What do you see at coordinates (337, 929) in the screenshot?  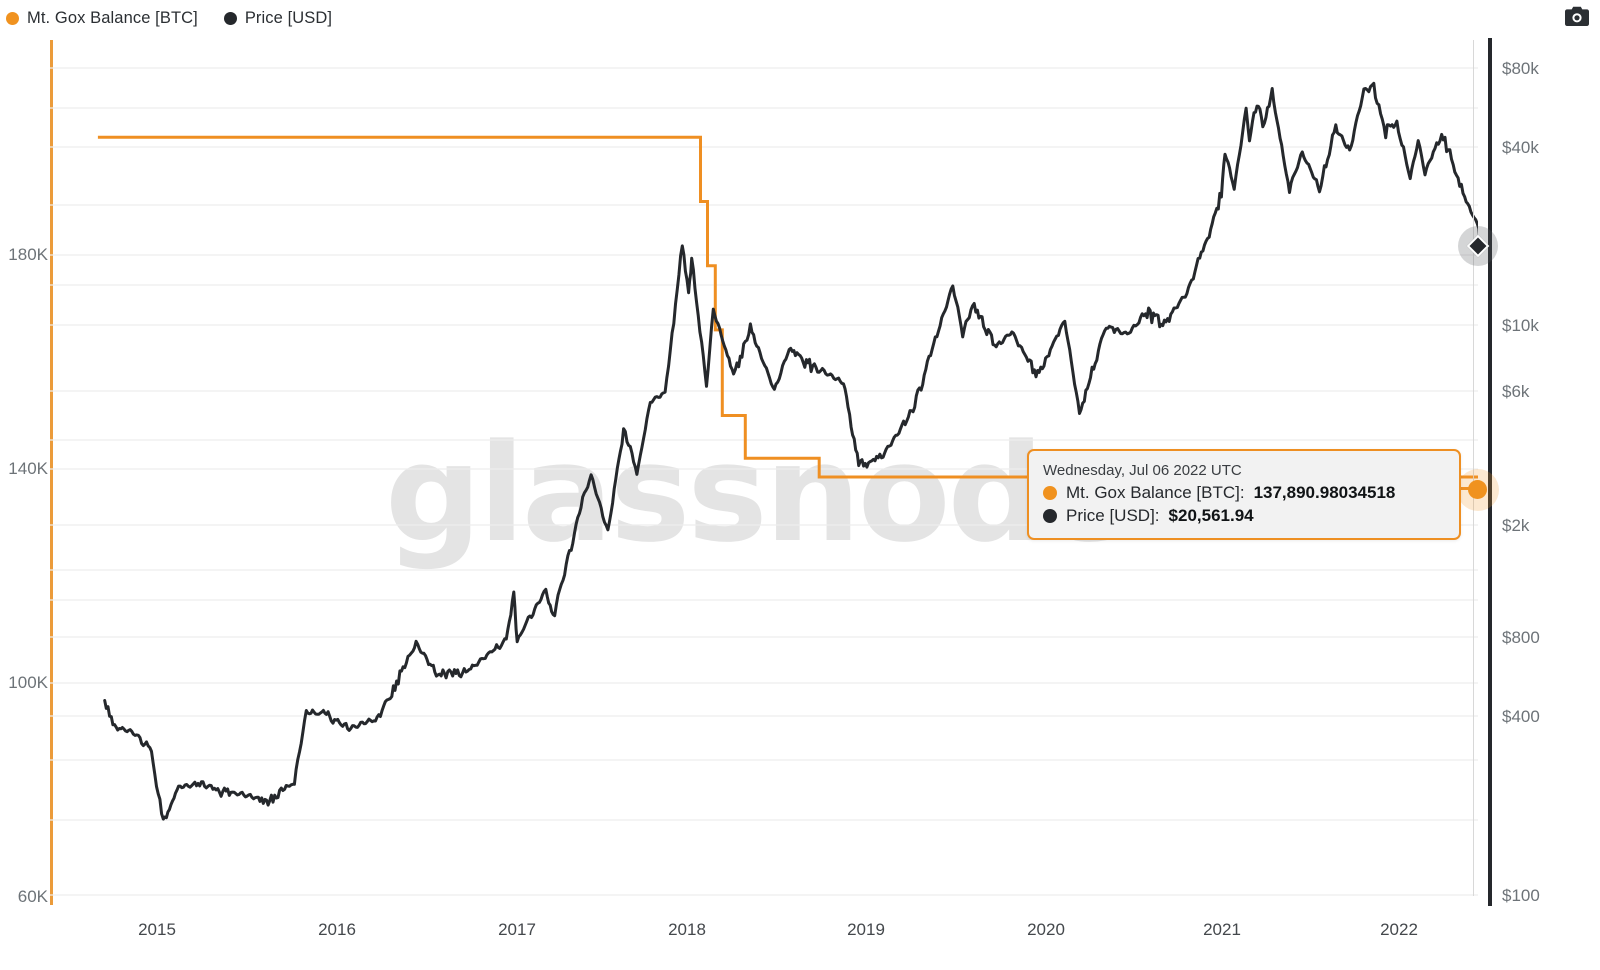 I see `x-axis-tick-2016: 2016` at bounding box center [337, 929].